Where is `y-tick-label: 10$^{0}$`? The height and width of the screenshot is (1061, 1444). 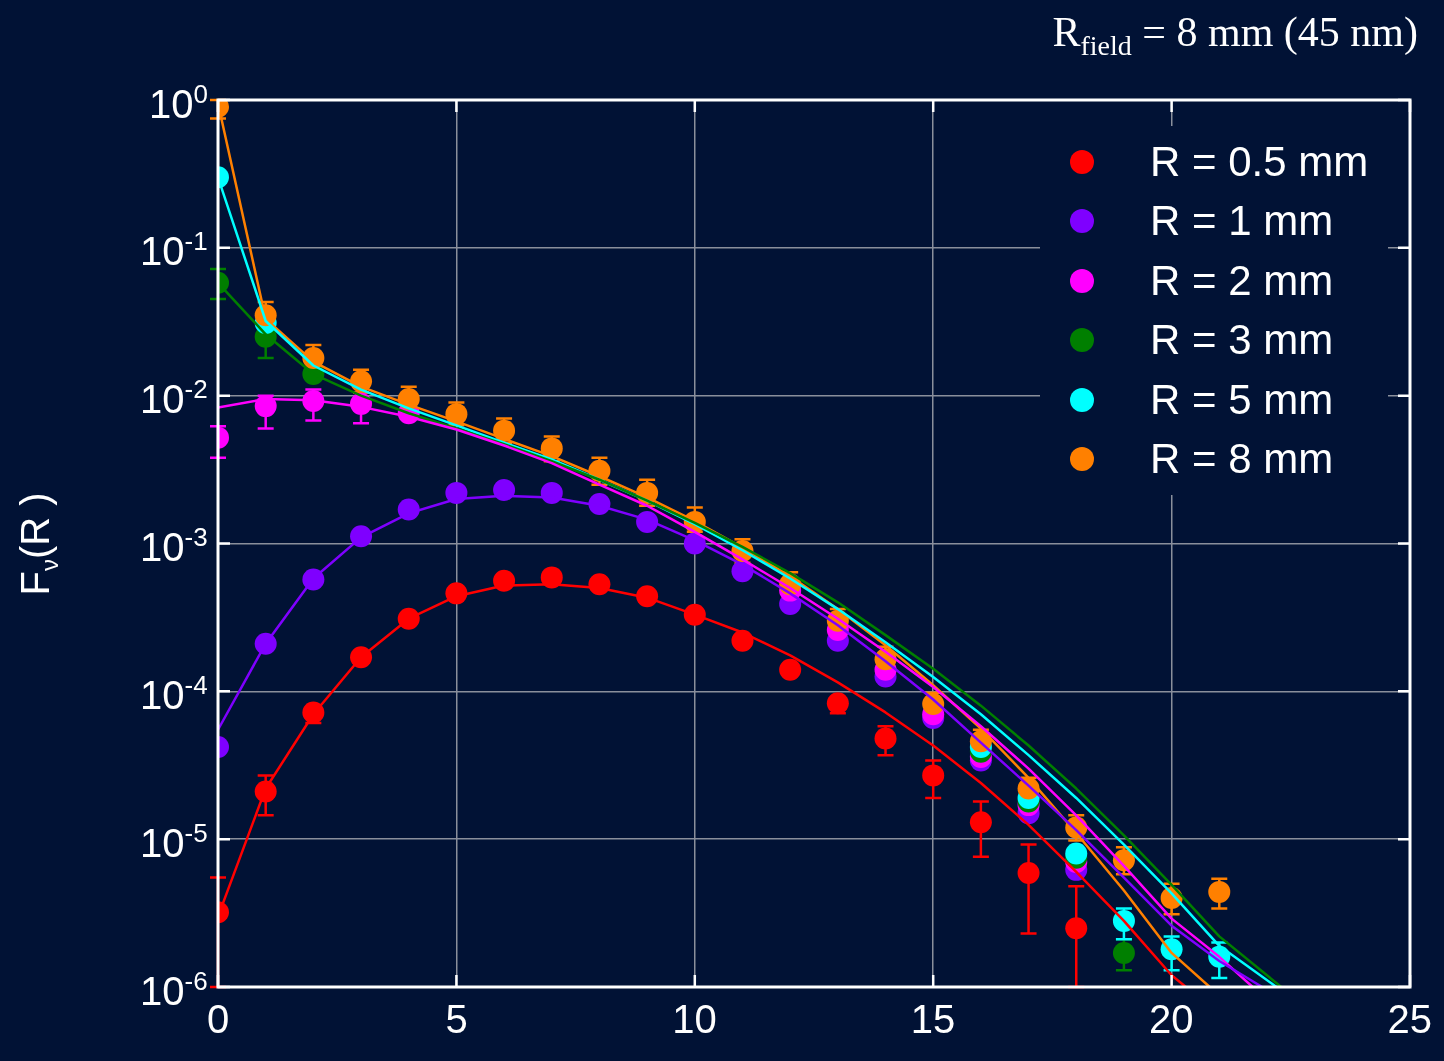 y-tick-label: 10$^{0}$ is located at coordinates (178, 102).